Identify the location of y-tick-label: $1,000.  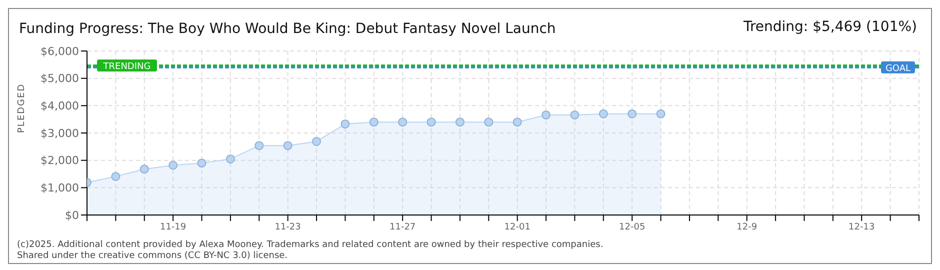
(59, 188).